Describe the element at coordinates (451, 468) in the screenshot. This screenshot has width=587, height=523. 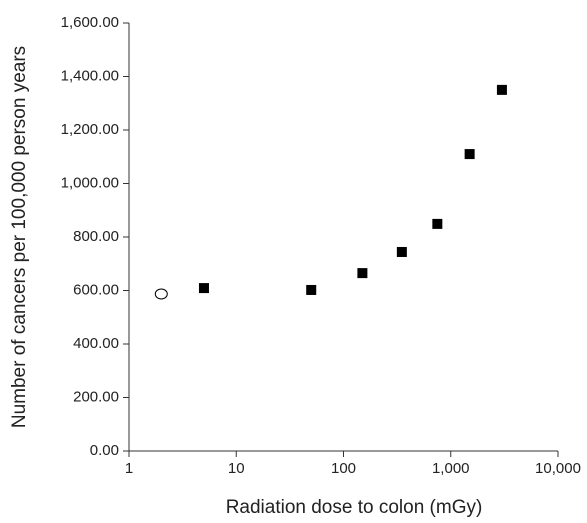
I see `x-tick-label: 1,000` at that location.